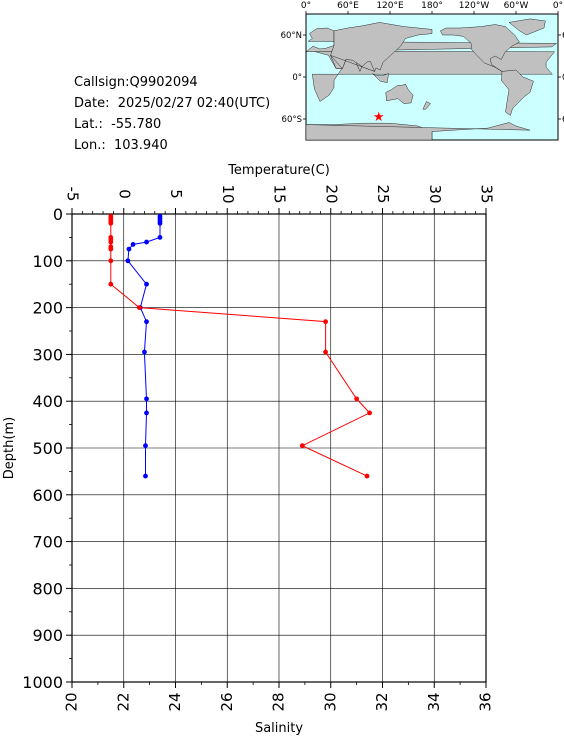 The height and width of the screenshot is (736, 564). I want to click on salinity-tick-label: 36, so click(486, 701).